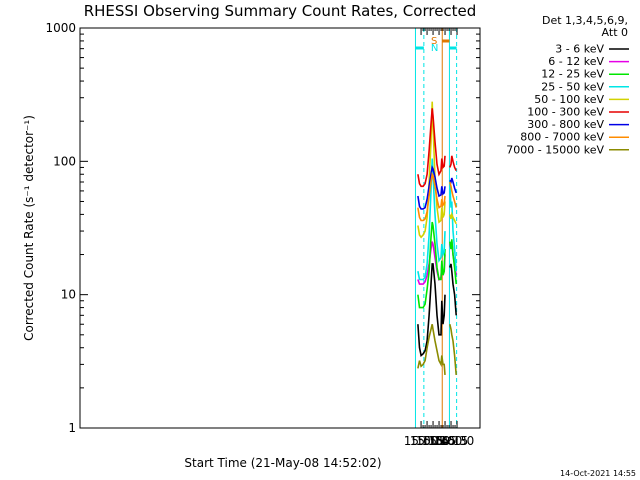 The height and width of the screenshot is (480, 640). What do you see at coordinates (60, 28) in the screenshot?
I see `y-tick-label: 1000` at bounding box center [60, 28].